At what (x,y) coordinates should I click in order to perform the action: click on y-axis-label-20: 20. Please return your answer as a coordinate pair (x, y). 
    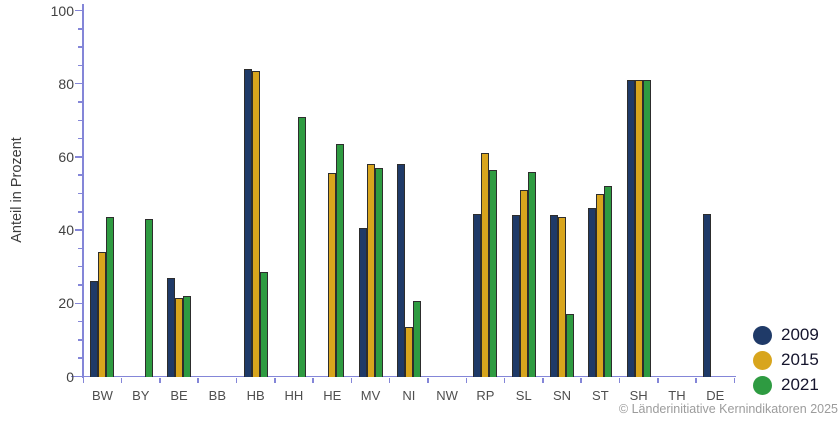
    Looking at the image, I should click on (66, 303).